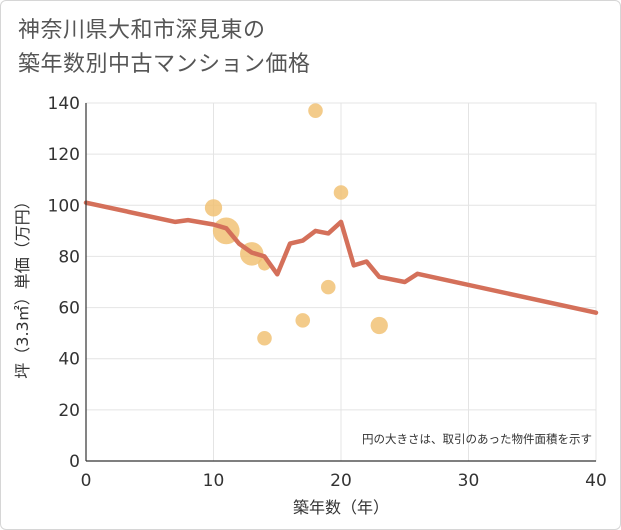  What do you see at coordinates (64, 206) in the screenshot?
I see `y-tick-label: 100` at bounding box center [64, 206].